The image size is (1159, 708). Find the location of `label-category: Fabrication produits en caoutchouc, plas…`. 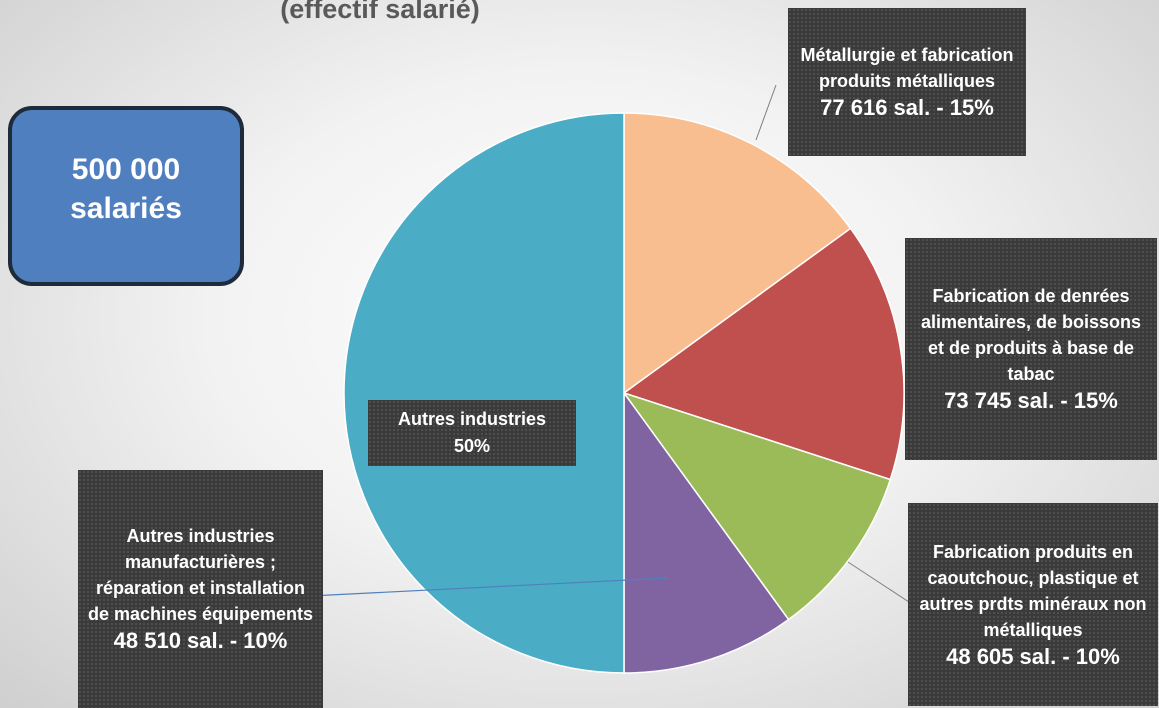

label-category: Fabrication produits en caoutchouc, plas… is located at coordinates (1033, 590).